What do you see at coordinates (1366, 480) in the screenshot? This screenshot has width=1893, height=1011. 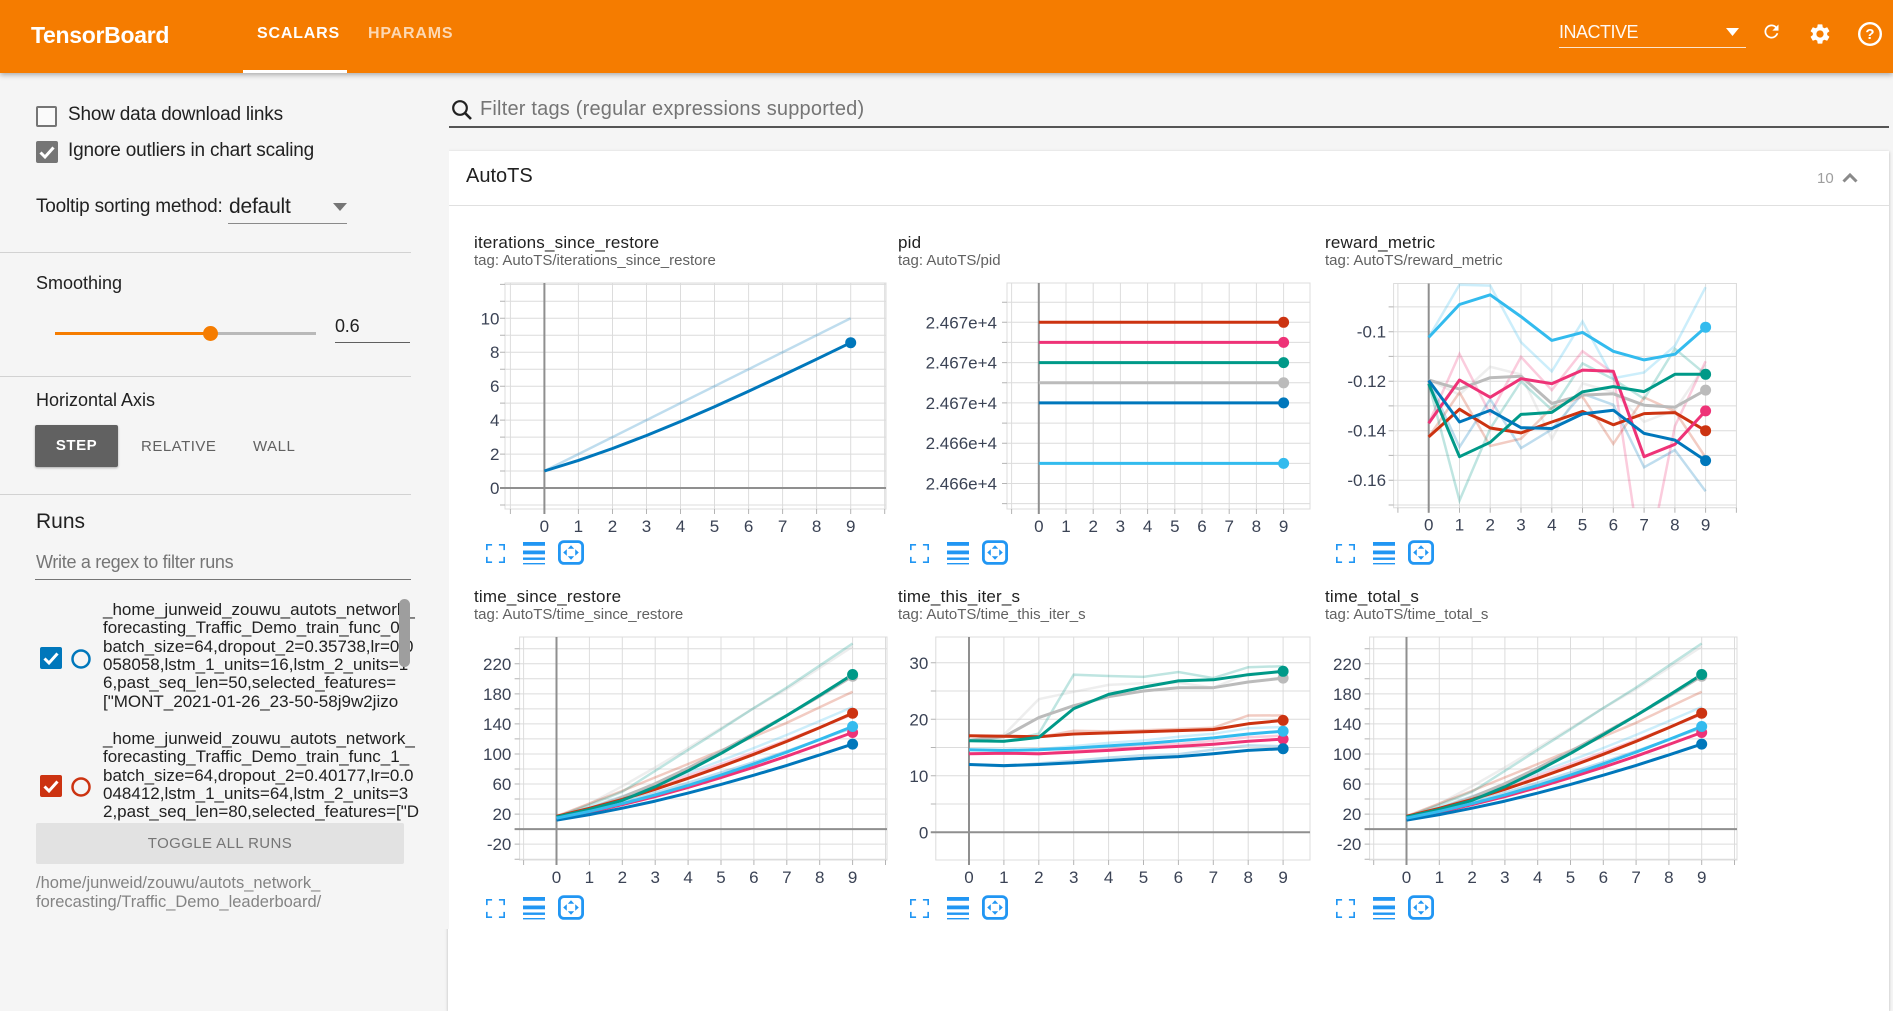 I see `svg-text: -0.16` at bounding box center [1366, 480].